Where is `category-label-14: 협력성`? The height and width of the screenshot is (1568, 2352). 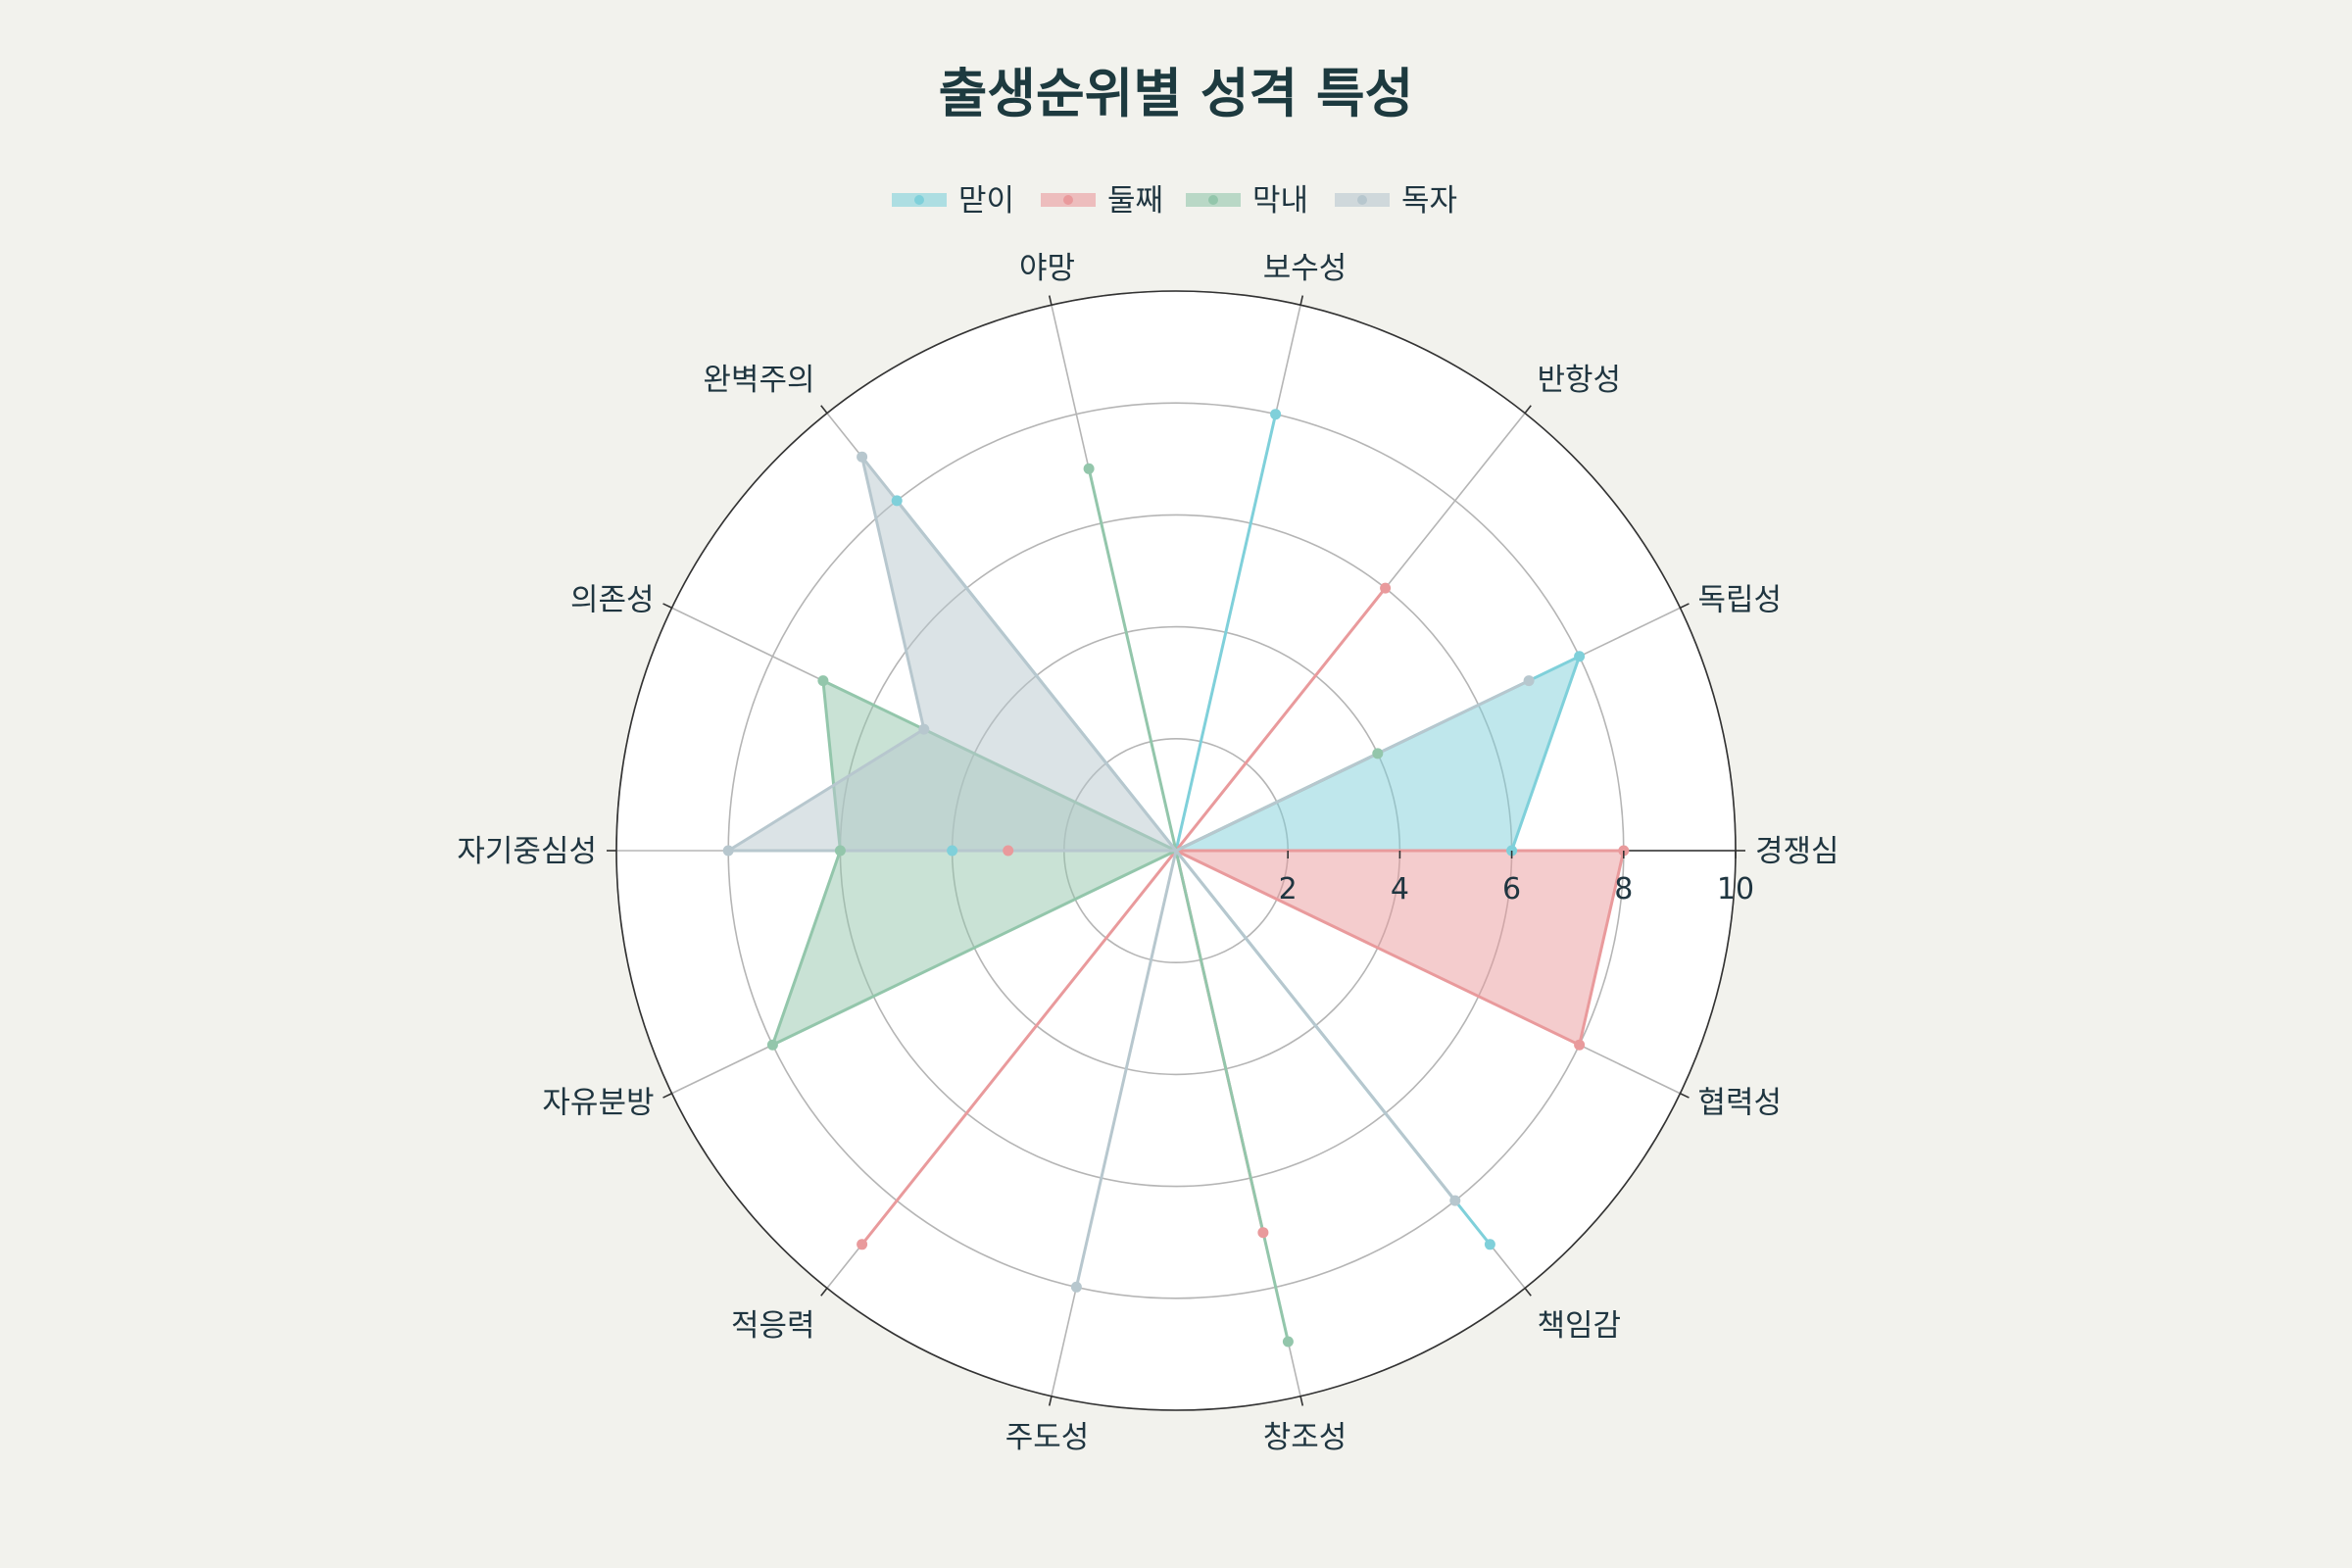
category-label-14: 협력성 is located at coordinates (1740, 1102).